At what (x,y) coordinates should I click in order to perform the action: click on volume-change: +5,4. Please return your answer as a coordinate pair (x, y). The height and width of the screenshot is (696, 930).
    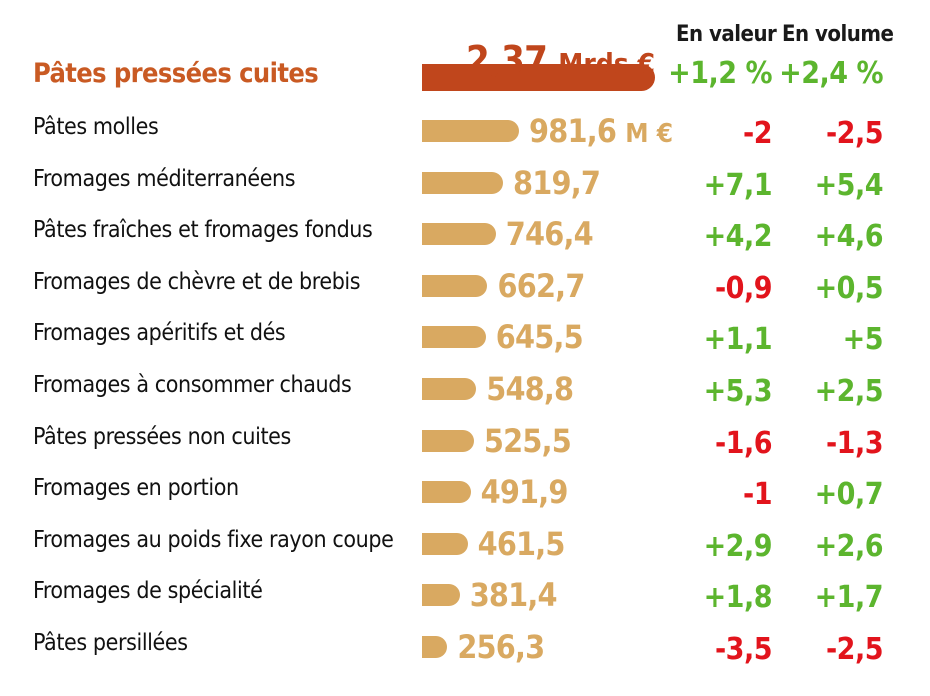
    Looking at the image, I should click on (849, 185).